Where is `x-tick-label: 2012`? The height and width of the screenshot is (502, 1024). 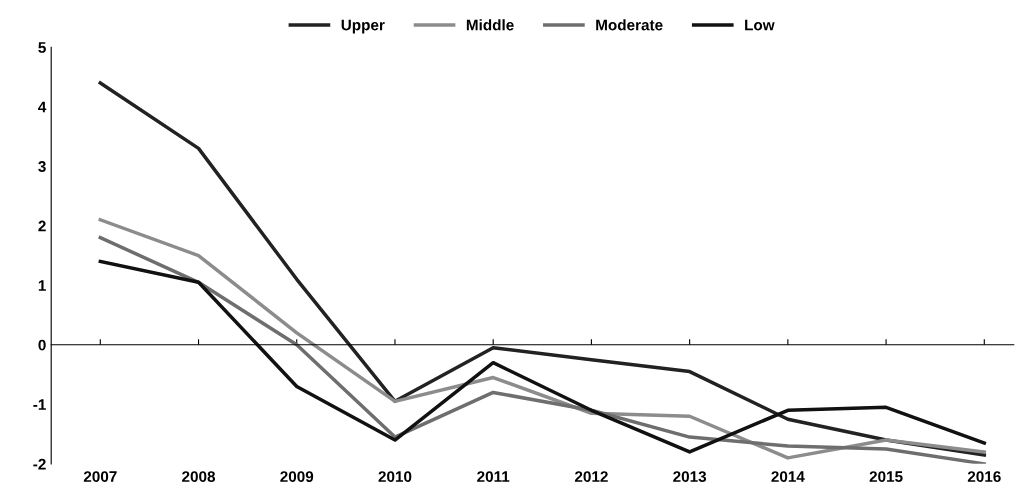 x-tick-label: 2012 is located at coordinates (591, 477).